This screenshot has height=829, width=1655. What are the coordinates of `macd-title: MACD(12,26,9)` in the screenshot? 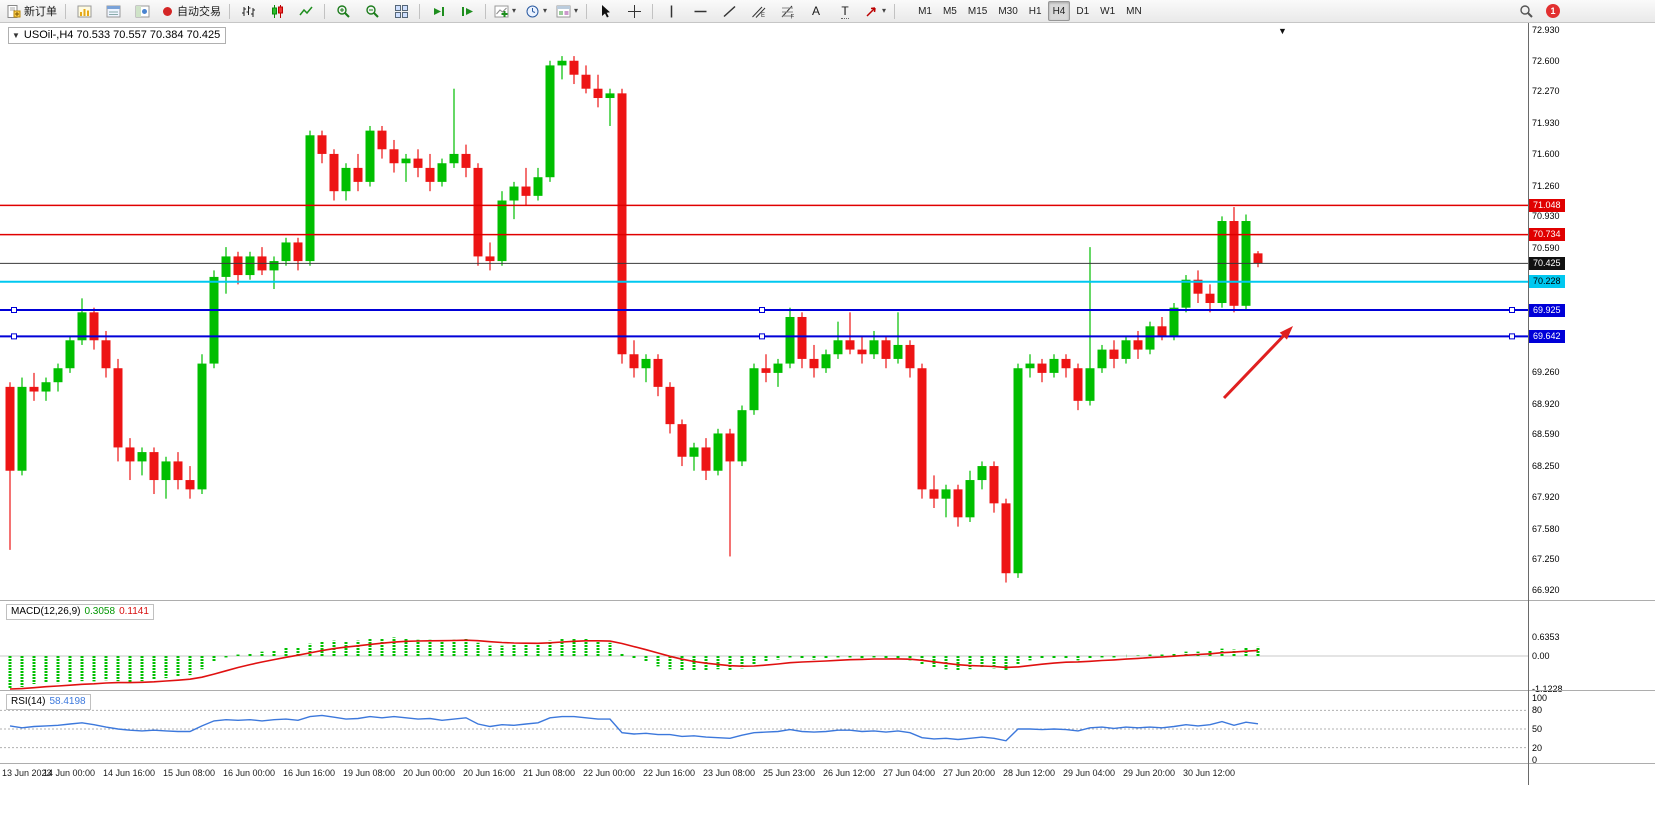 It's located at (46, 611).